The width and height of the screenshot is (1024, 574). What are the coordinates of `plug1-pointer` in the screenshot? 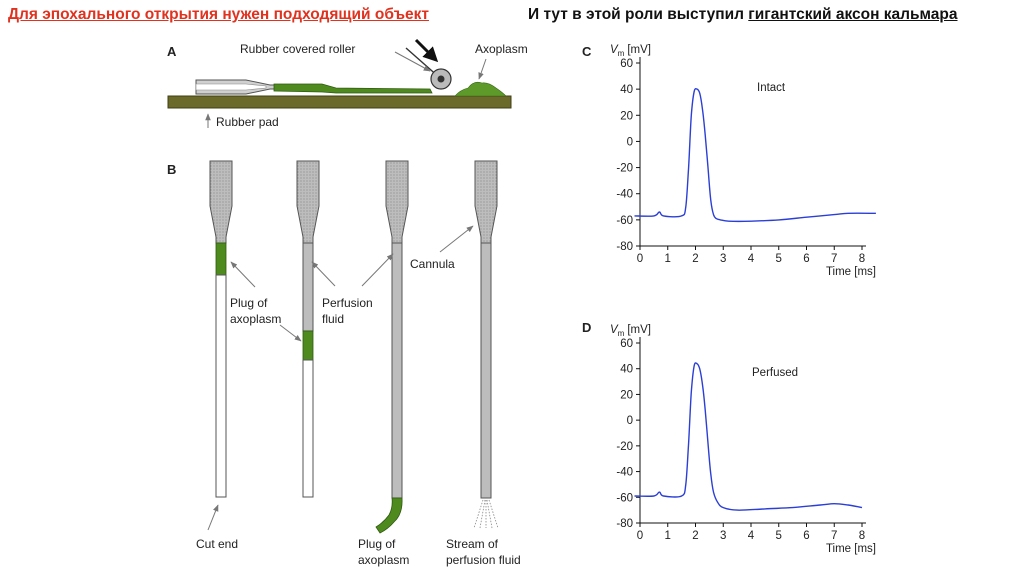 It's located at (243, 274).